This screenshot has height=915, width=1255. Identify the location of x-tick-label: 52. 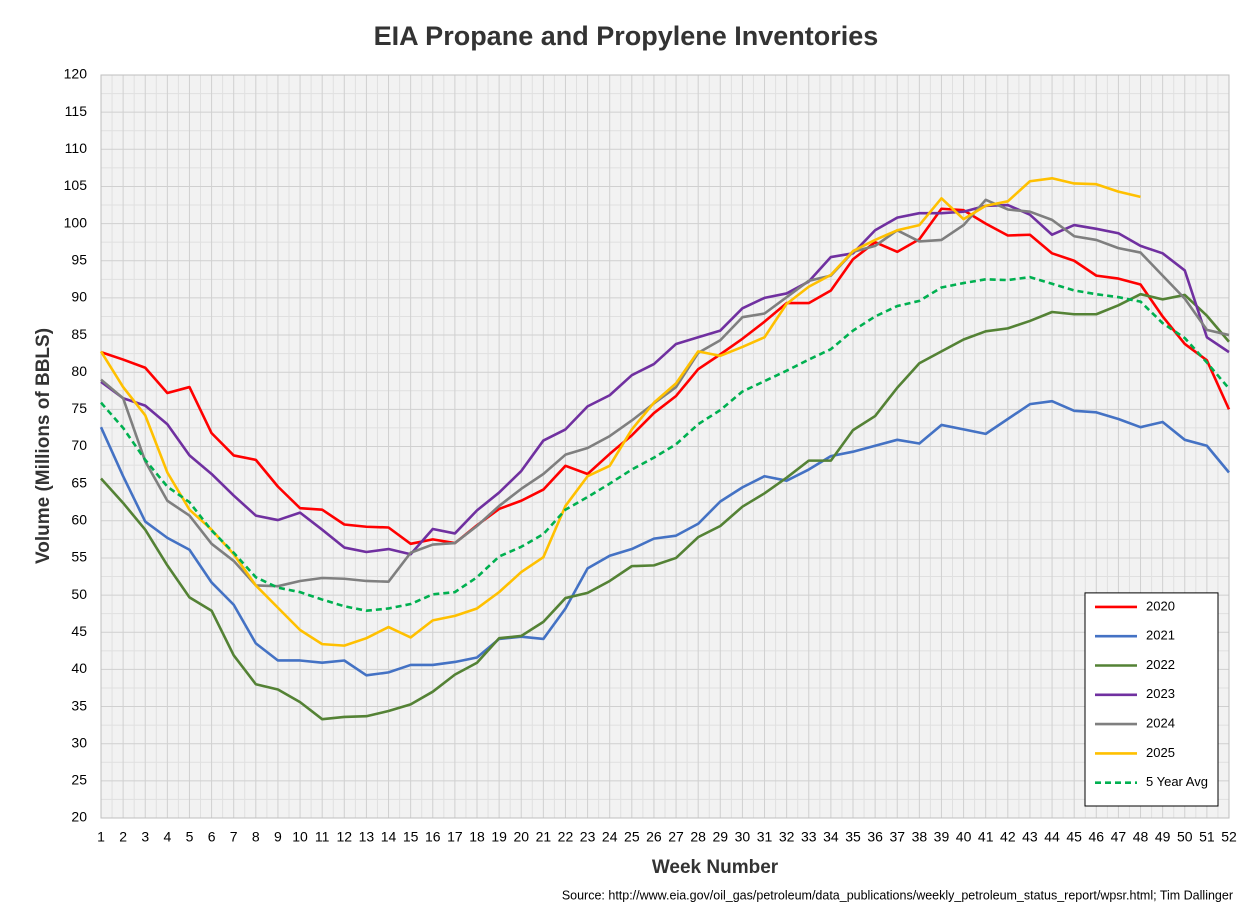
(1229, 837).